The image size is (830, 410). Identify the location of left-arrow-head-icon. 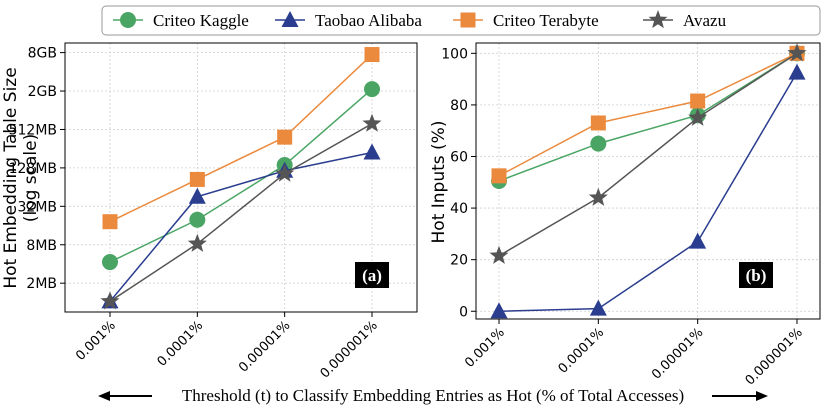
(104, 396).